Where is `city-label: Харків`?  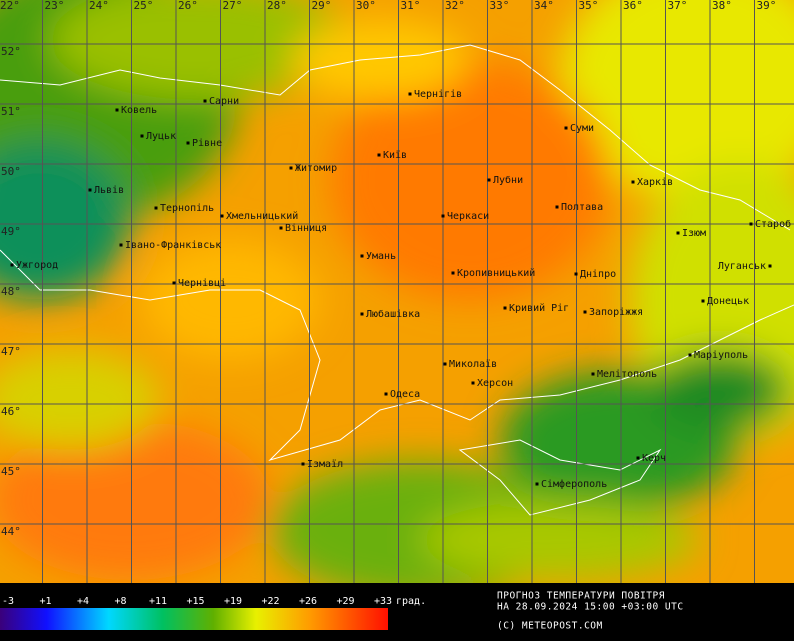 city-label: Харків is located at coordinates (655, 182).